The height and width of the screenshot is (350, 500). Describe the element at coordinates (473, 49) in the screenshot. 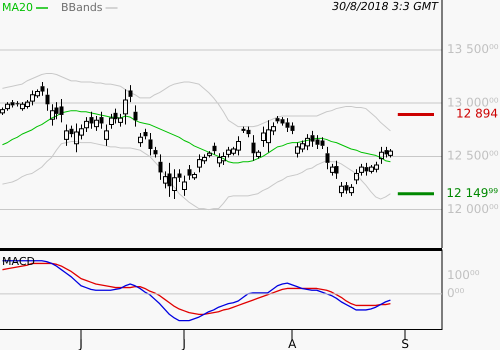

I see `y-tick-label: 13 500⁰⁰` at that location.